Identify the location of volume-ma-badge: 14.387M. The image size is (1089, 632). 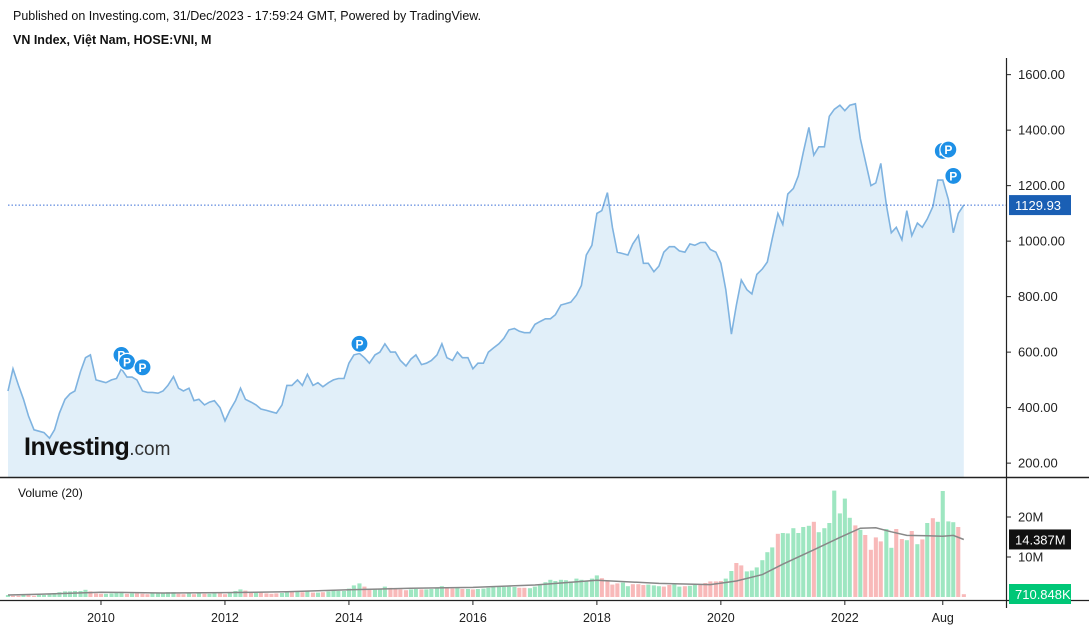
(1040, 539).